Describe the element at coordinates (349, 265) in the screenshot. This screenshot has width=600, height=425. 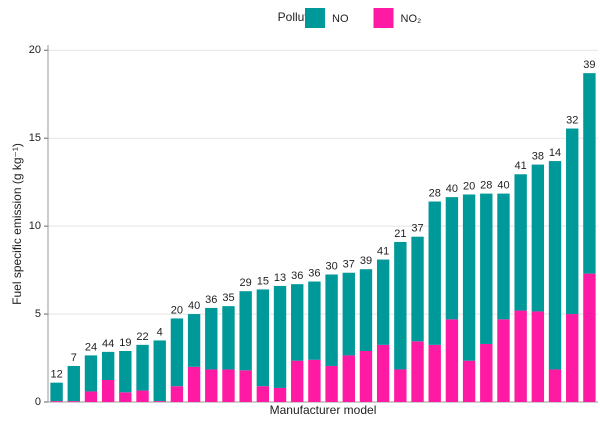
I see `bar-label: 37` at that location.